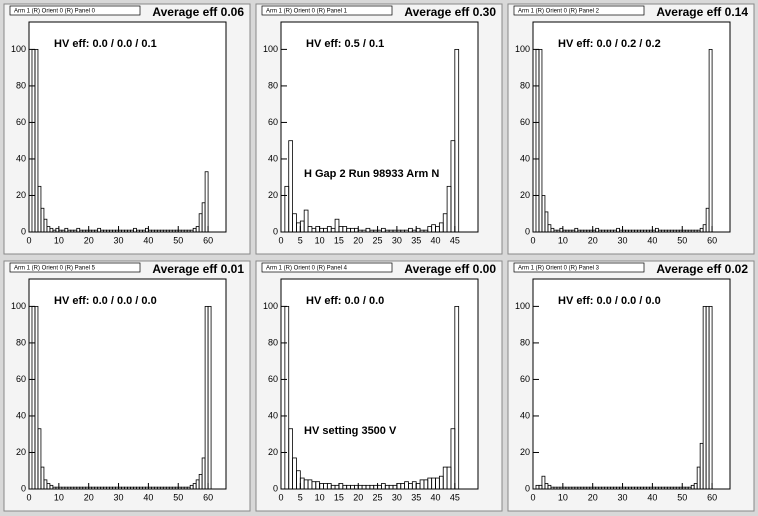 The height and width of the screenshot is (516, 758). Describe the element at coordinates (350, 431) in the screenshot. I see `annotation: HV setting 3500 V` at that location.